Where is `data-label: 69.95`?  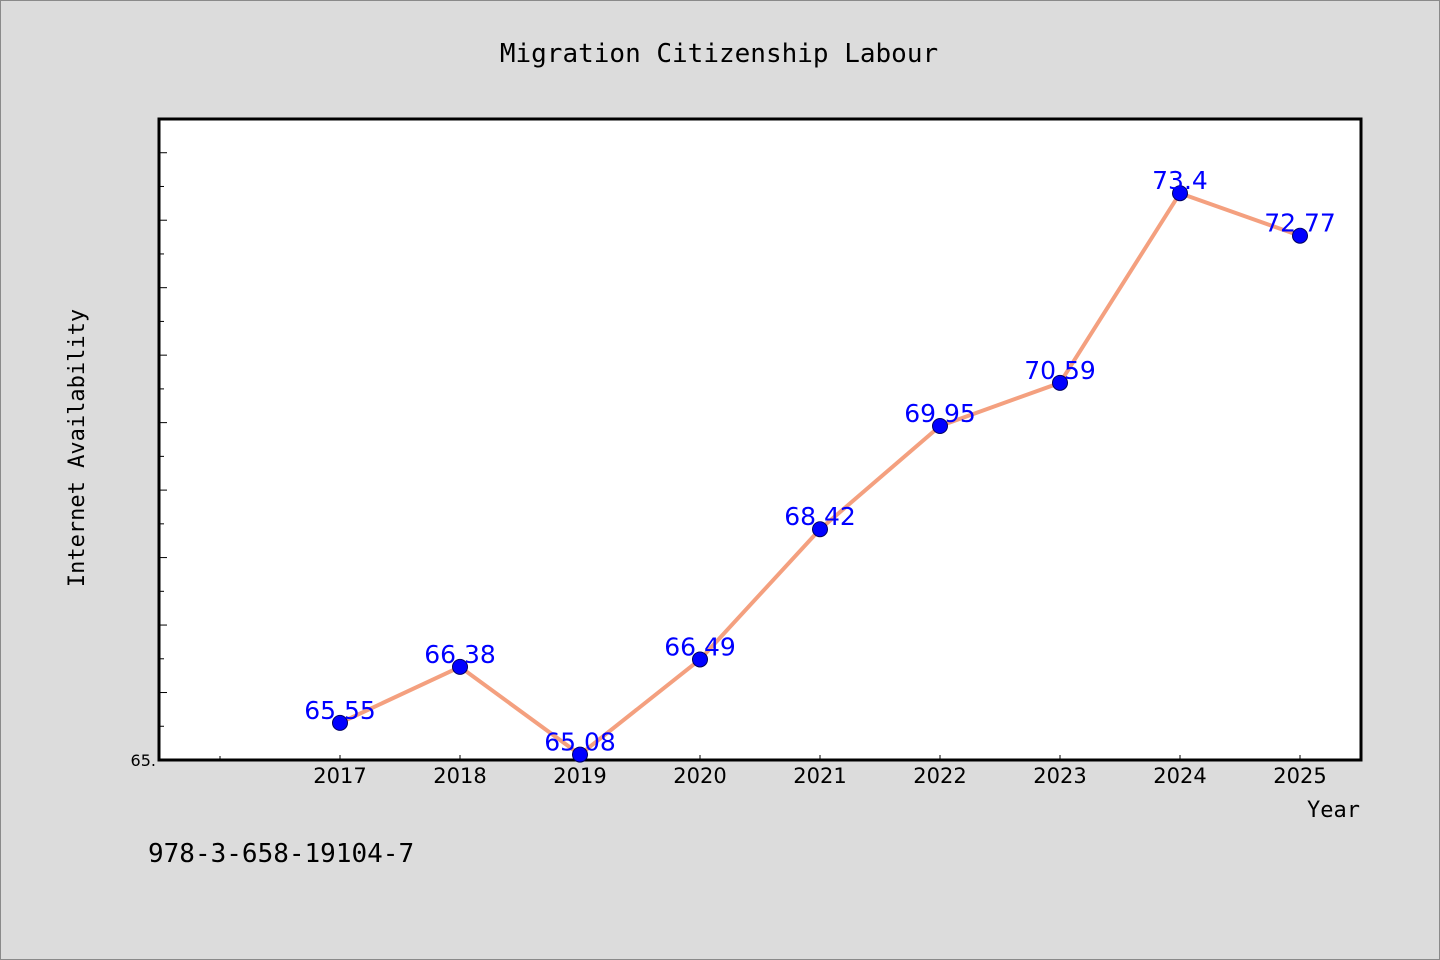
data-label: 69.95 is located at coordinates (940, 413).